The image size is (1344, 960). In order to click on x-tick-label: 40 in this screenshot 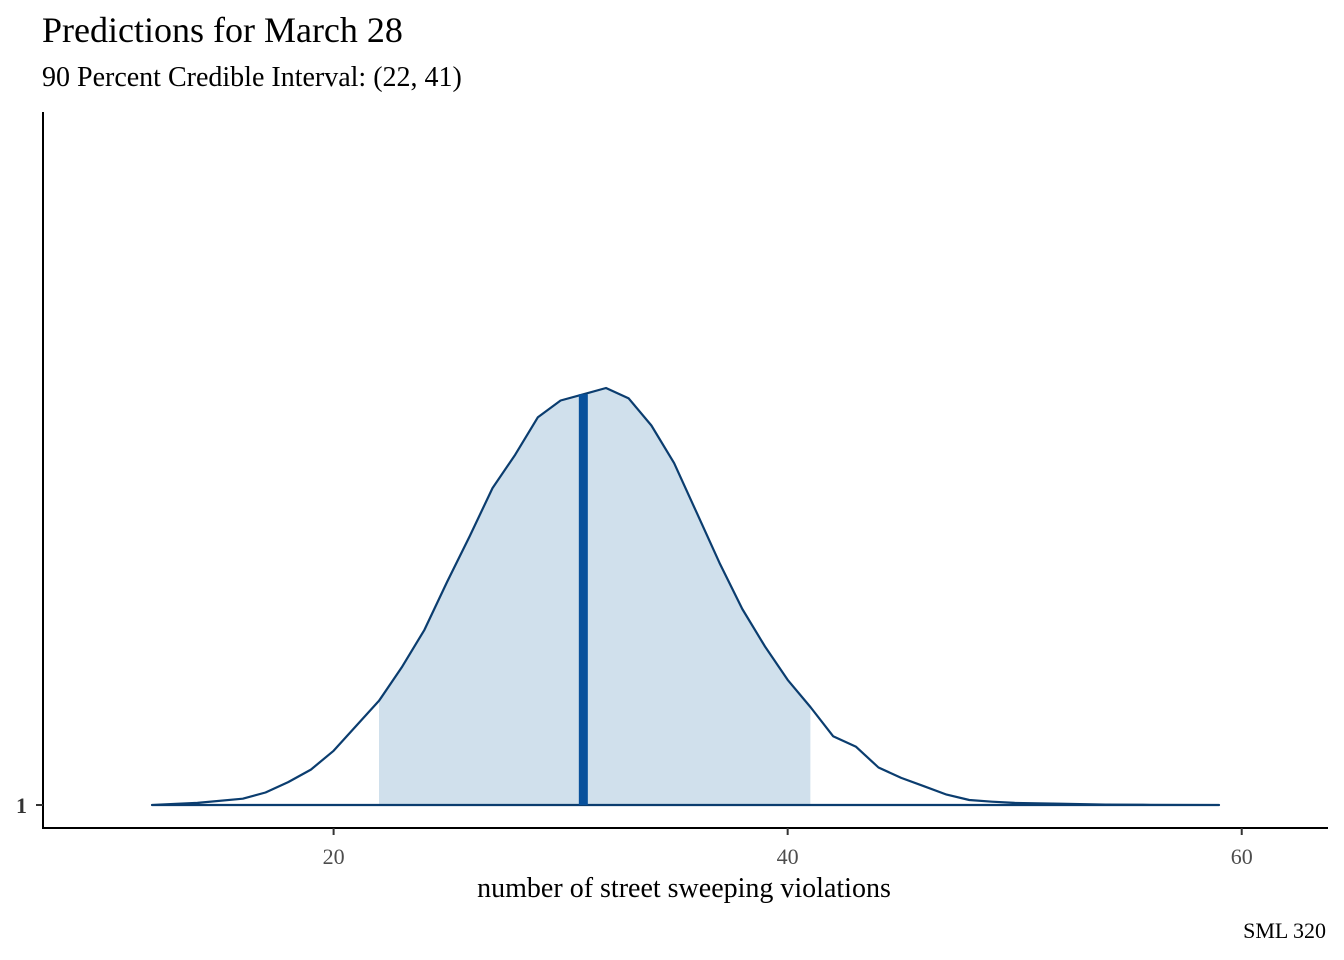, I will do `click(788, 856)`.